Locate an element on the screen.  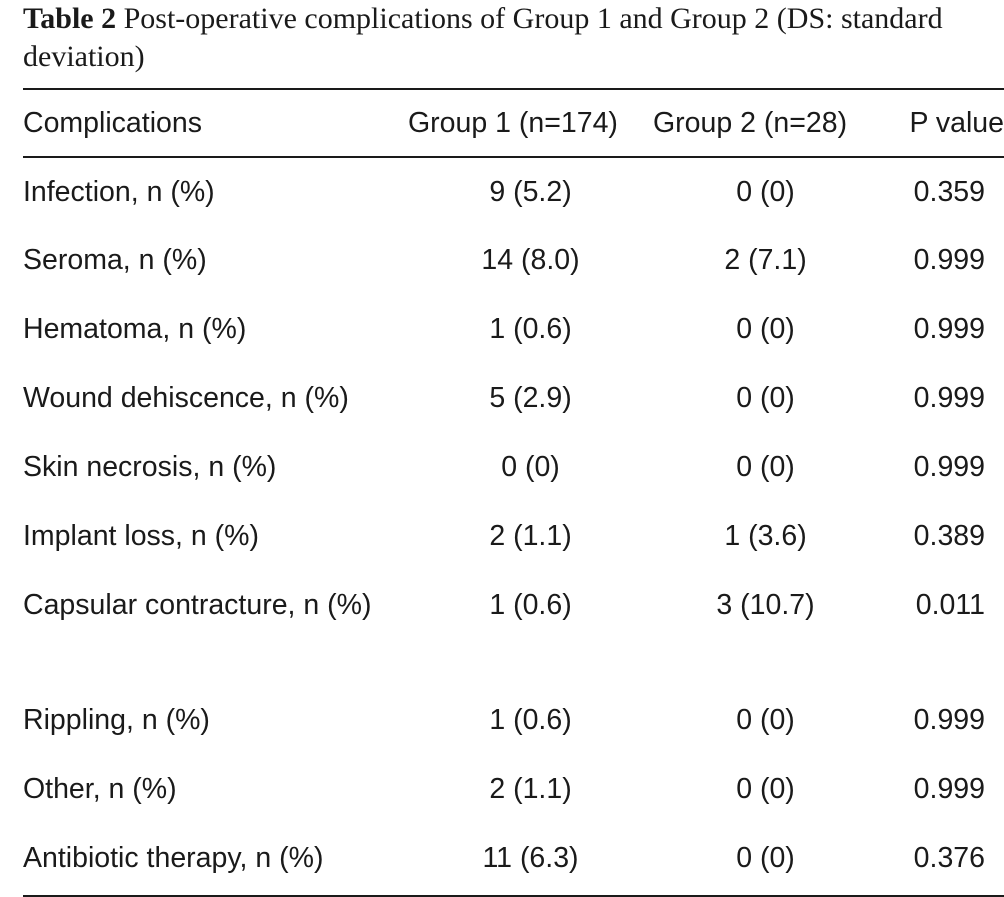
table-row: Other, n (%) 2 (1.1) 0 (0) 0.999 is located at coordinates (513, 789).